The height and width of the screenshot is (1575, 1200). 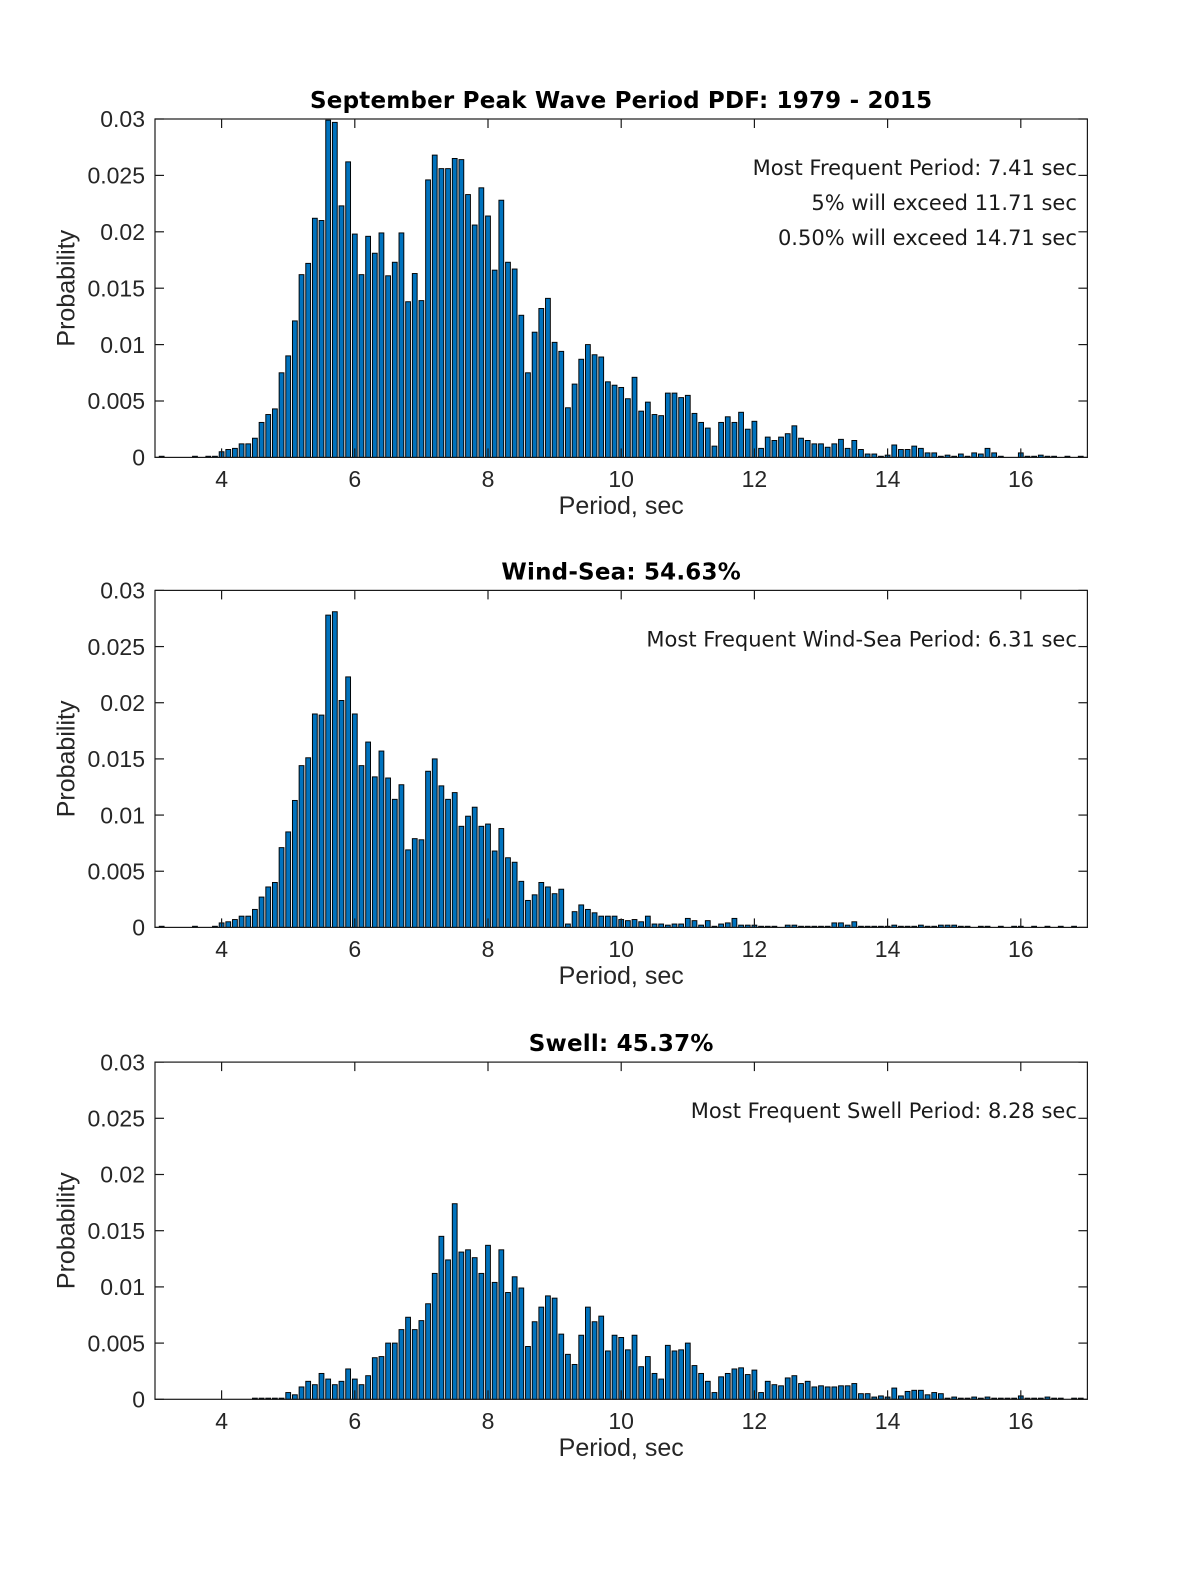 What do you see at coordinates (122, 345) in the screenshot?
I see `y-tick-label: 0.01` at bounding box center [122, 345].